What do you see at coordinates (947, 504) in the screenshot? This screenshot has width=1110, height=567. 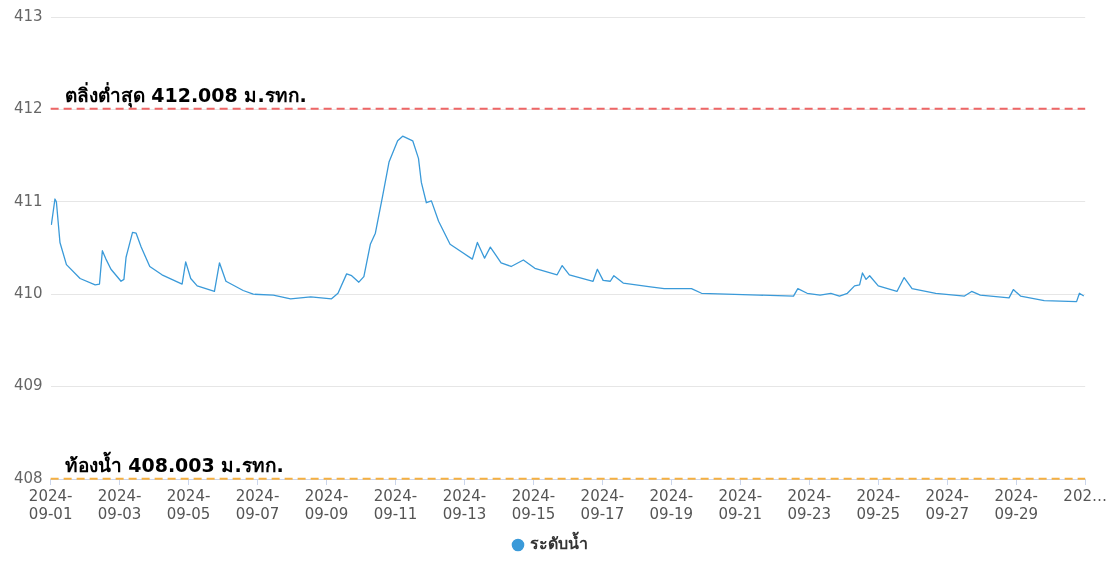 I see `x-tick-label: 2024- 09-27` at bounding box center [947, 504].